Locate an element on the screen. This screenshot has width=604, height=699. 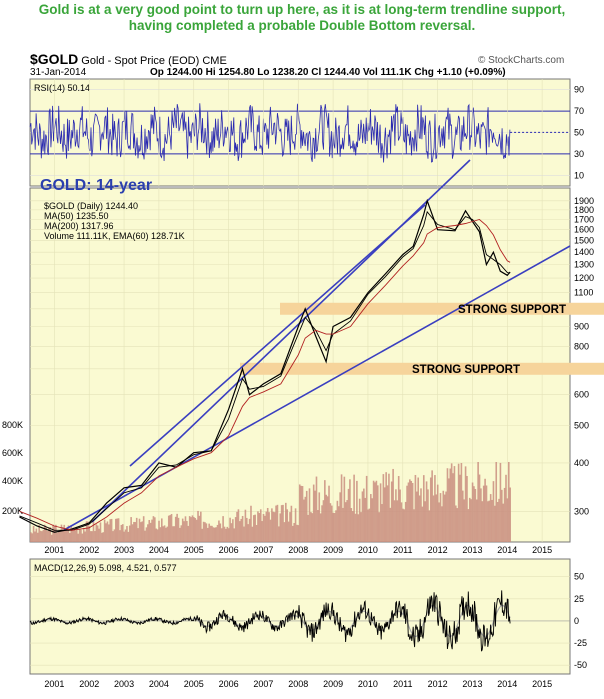
price-tick-label: 1300 is located at coordinates (584, 265).